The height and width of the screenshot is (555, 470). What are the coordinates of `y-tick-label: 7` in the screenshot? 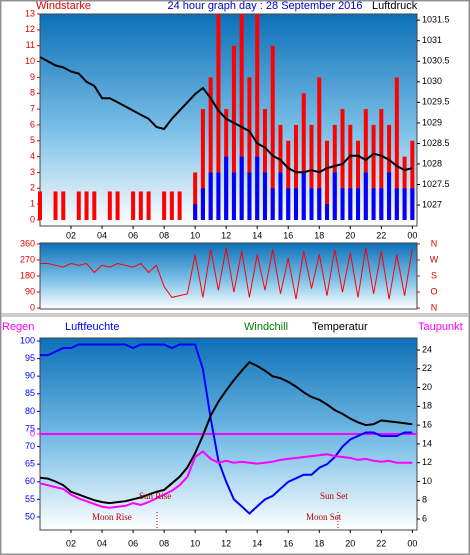 It's located at (32, 108).